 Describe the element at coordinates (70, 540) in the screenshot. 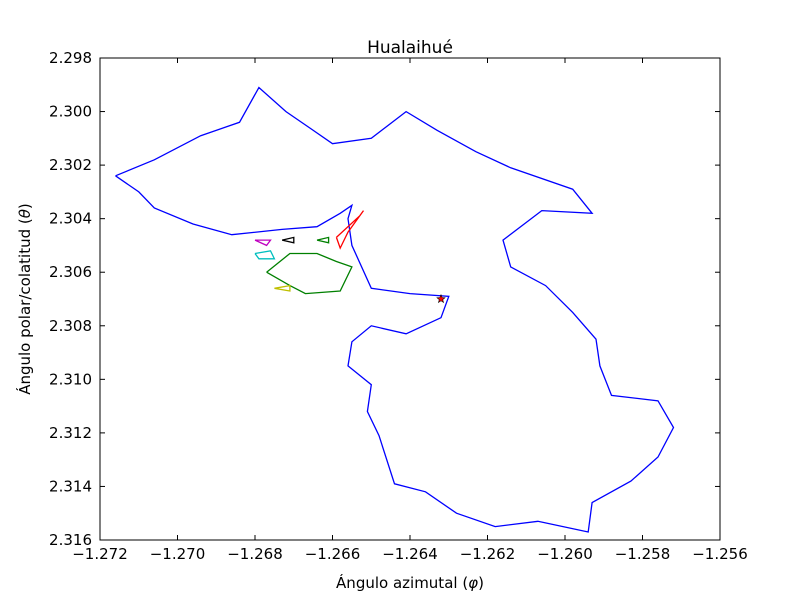

I see `y-tick-label: 2.316` at that location.